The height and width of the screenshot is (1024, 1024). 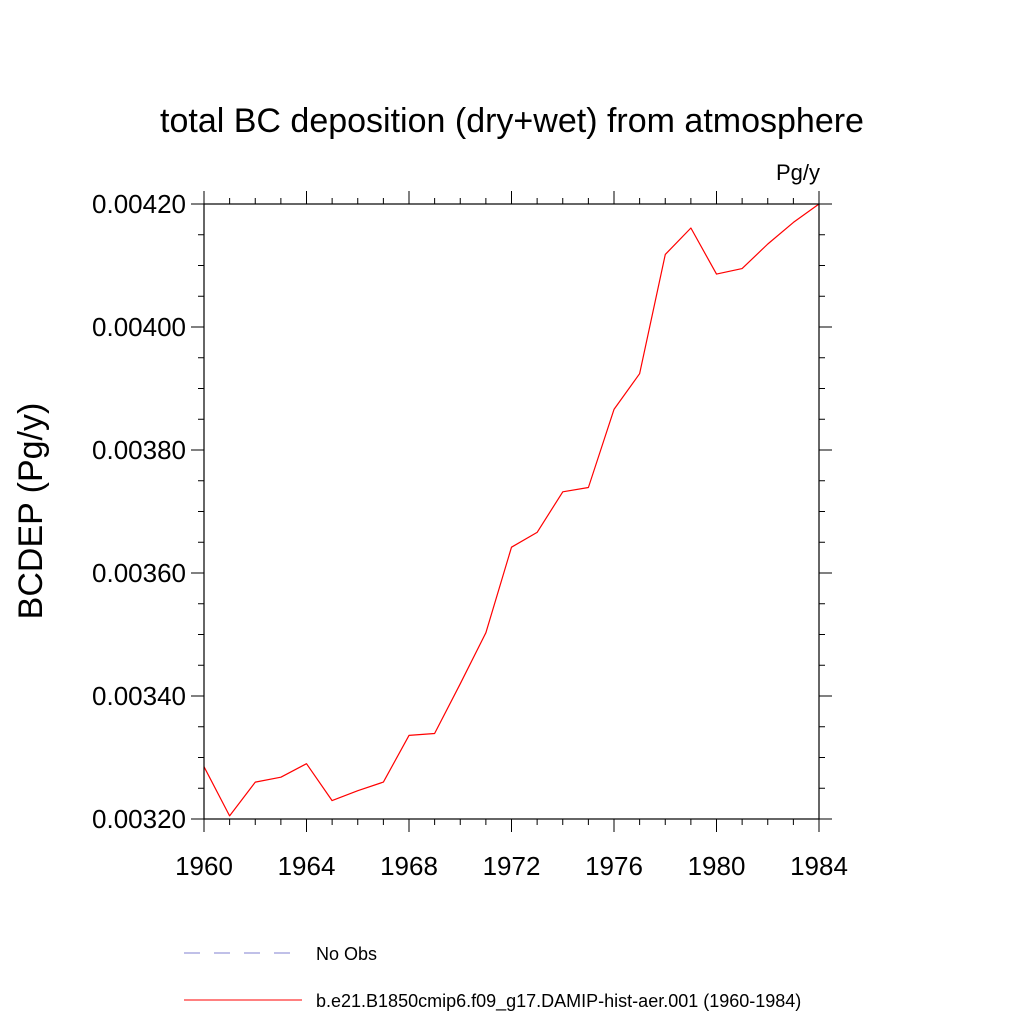 I want to click on x-tick-label: 1980, so click(x=717, y=866).